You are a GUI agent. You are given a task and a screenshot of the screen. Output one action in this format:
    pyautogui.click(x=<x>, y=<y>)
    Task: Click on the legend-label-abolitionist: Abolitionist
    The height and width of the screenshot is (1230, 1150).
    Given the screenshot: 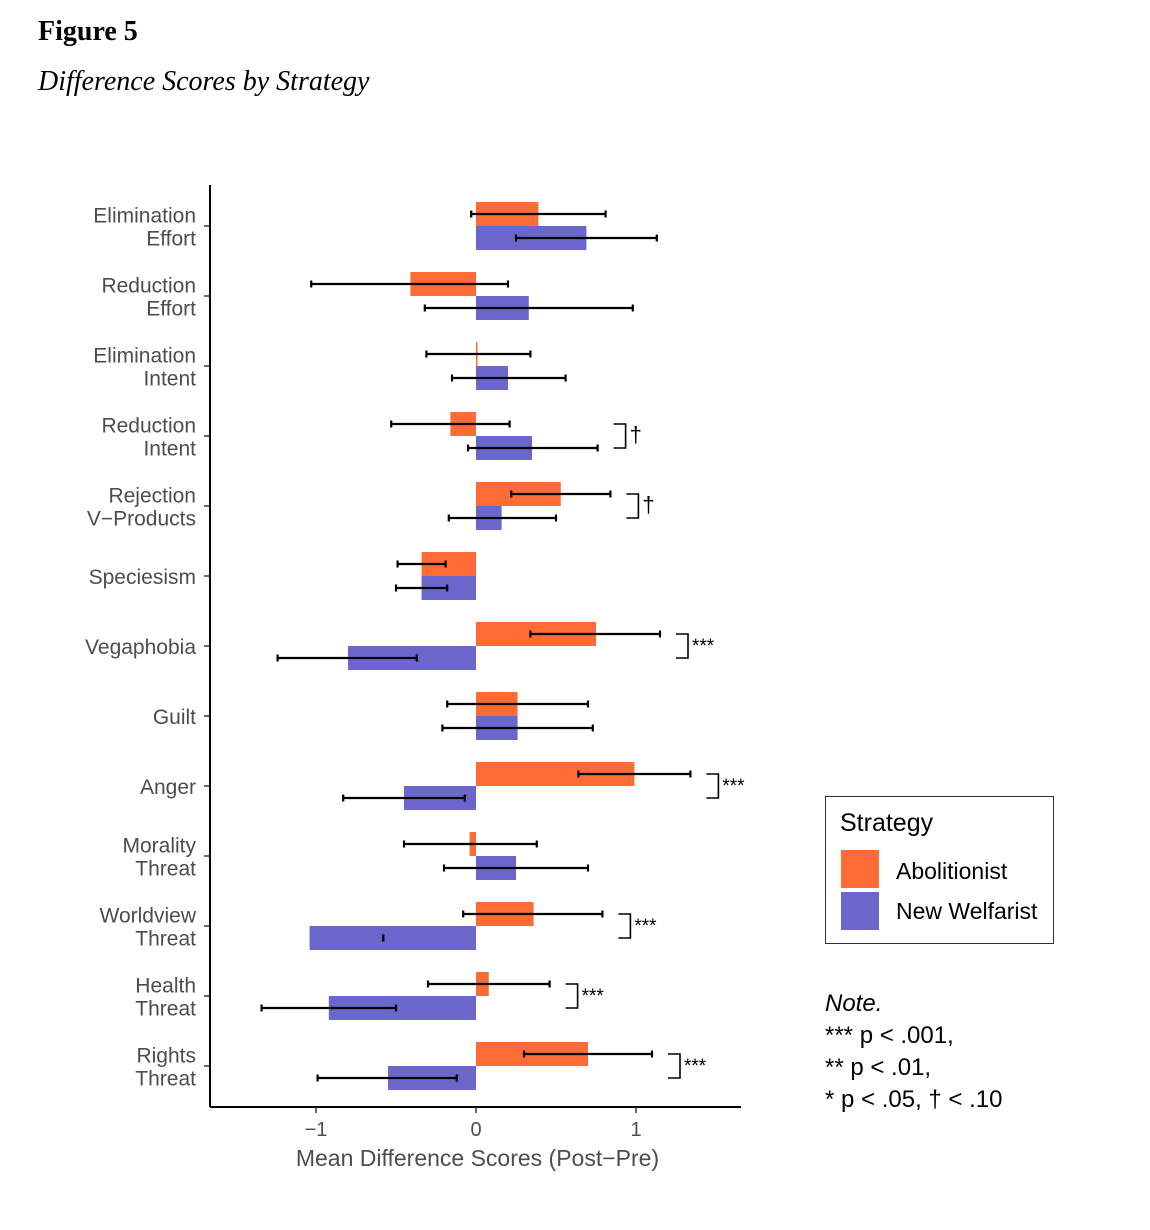 What is the action you would take?
    pyautogui.click(x=952, y=871)
    